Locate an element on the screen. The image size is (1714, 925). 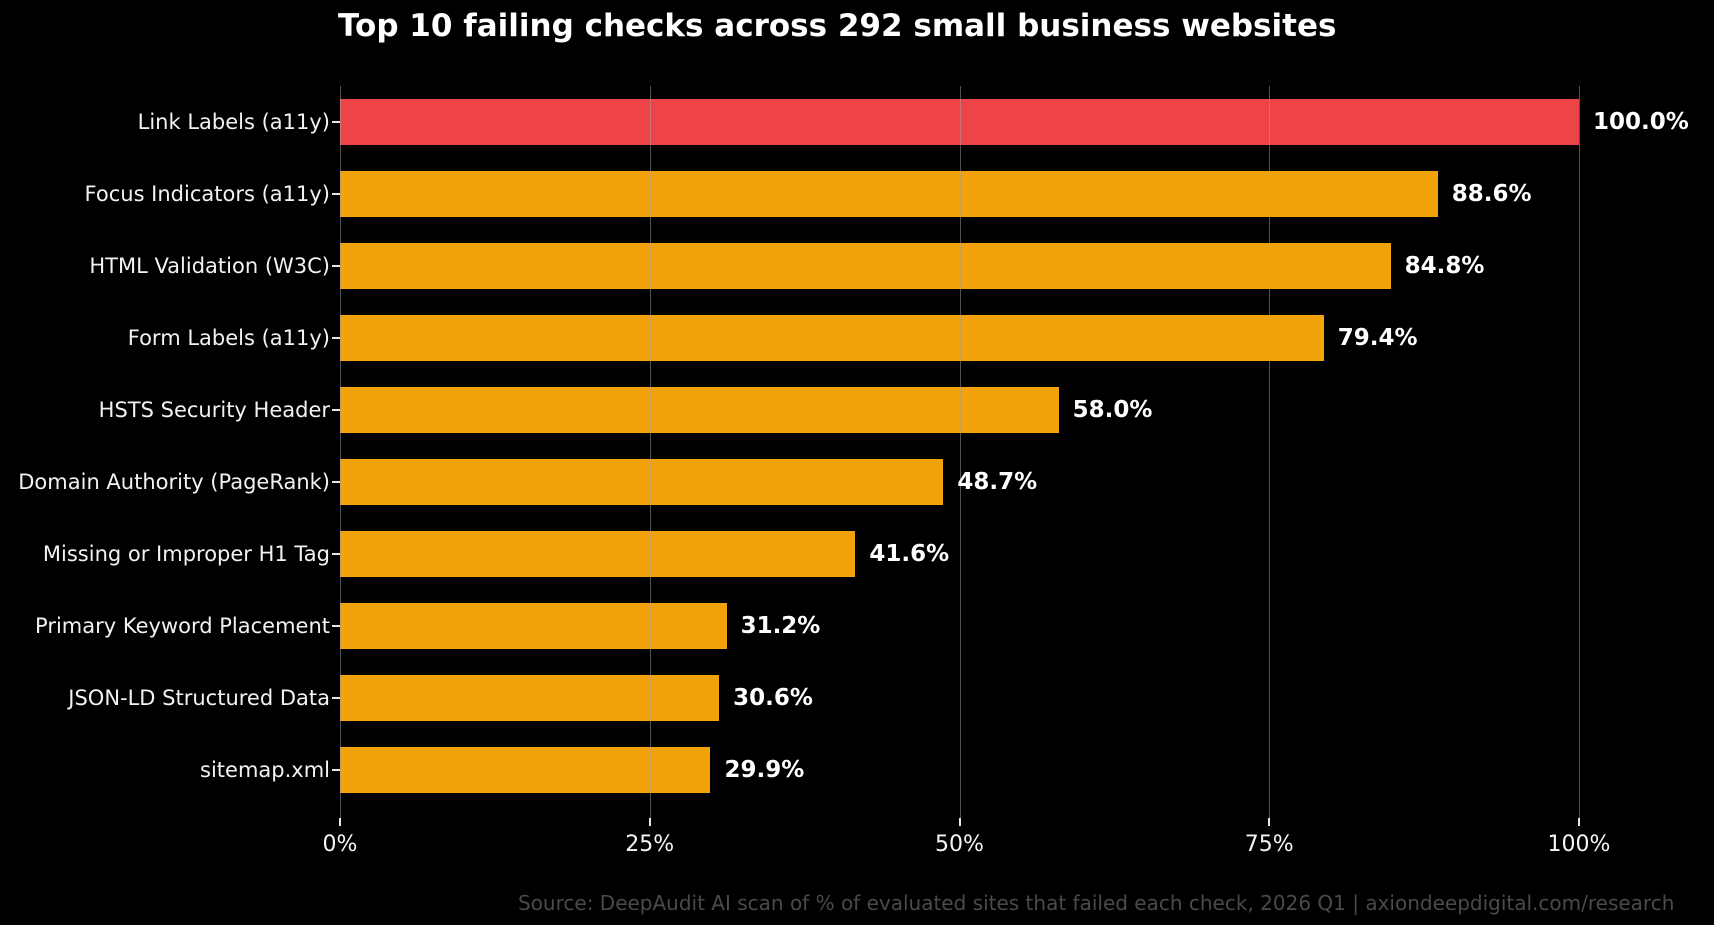
x-tick-label: 100% is located at coordinates (1579, 844).